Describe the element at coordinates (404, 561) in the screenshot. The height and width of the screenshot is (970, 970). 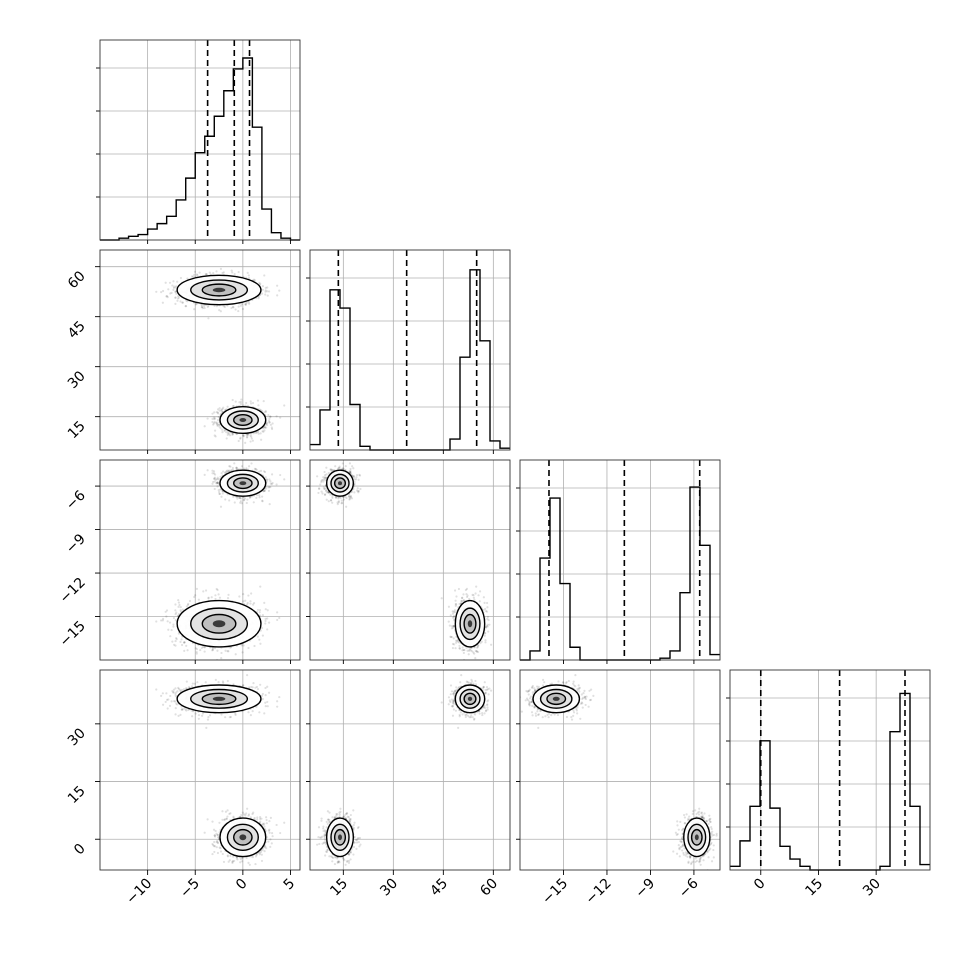
I see `sample-points` at that location.